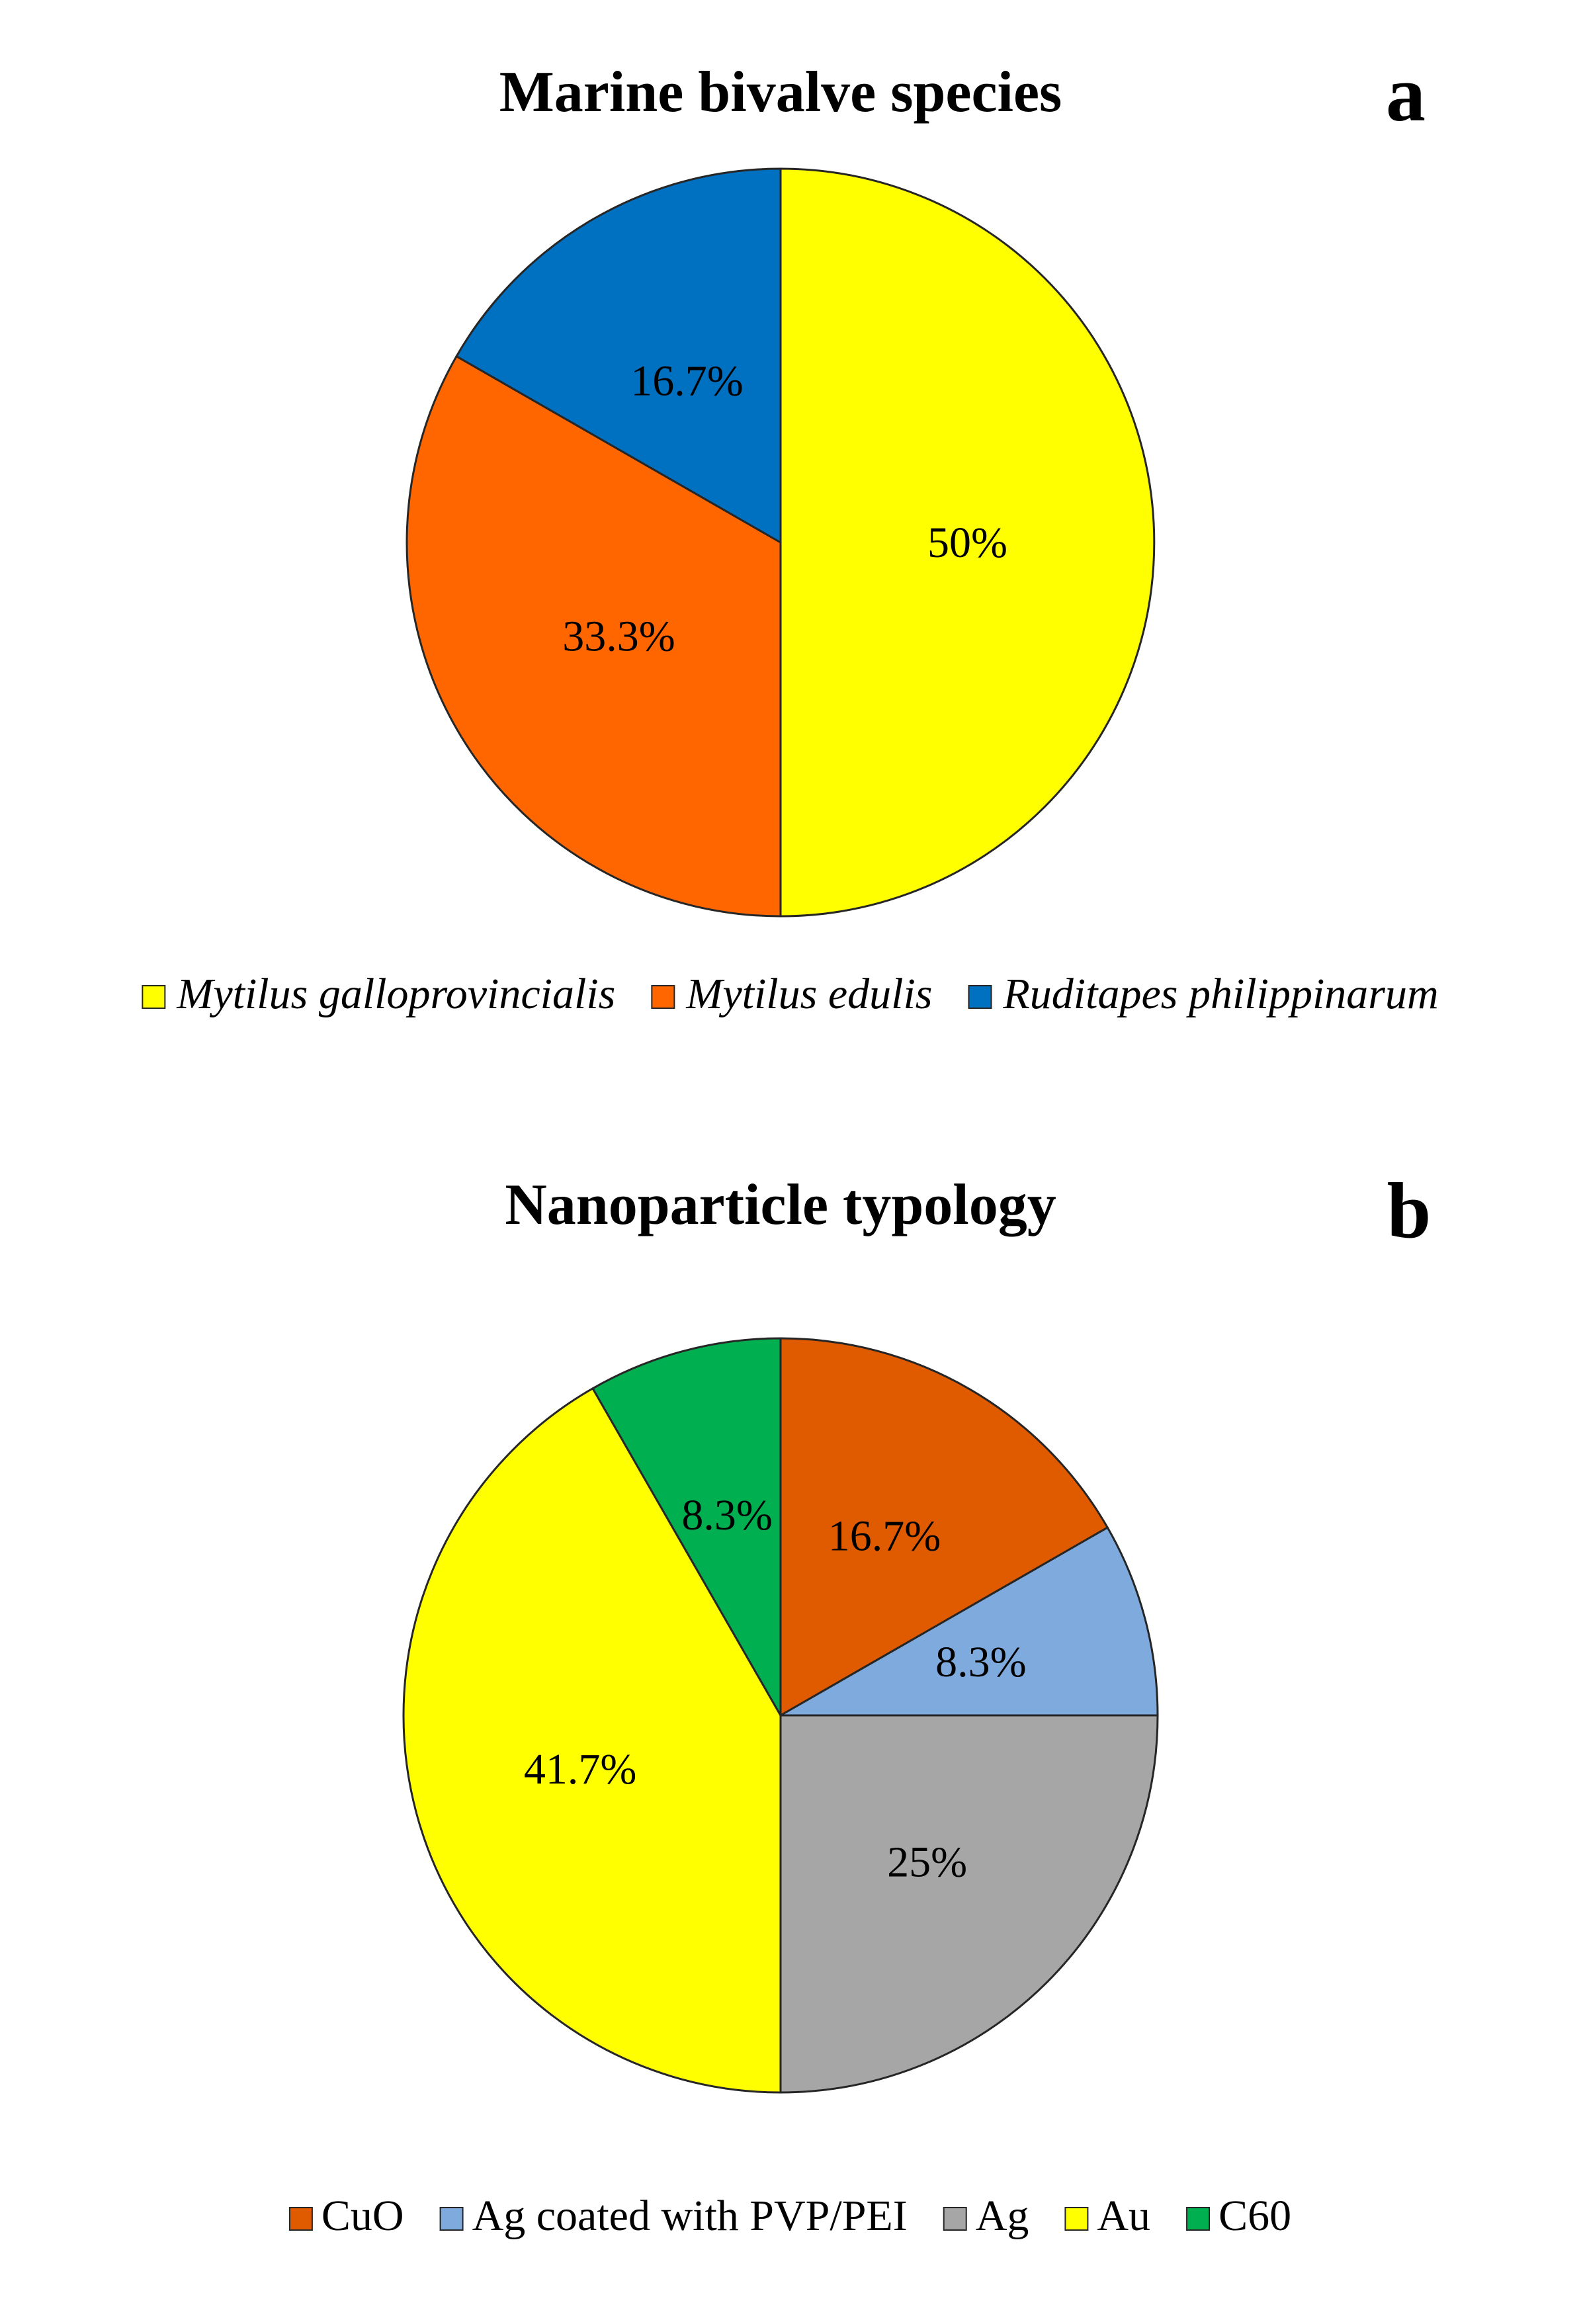 The image size is (1581, 2324). Describe the element at coordinates (618, 637) in the screenshot. I see `slice-label-2: 33.3%` at that location.